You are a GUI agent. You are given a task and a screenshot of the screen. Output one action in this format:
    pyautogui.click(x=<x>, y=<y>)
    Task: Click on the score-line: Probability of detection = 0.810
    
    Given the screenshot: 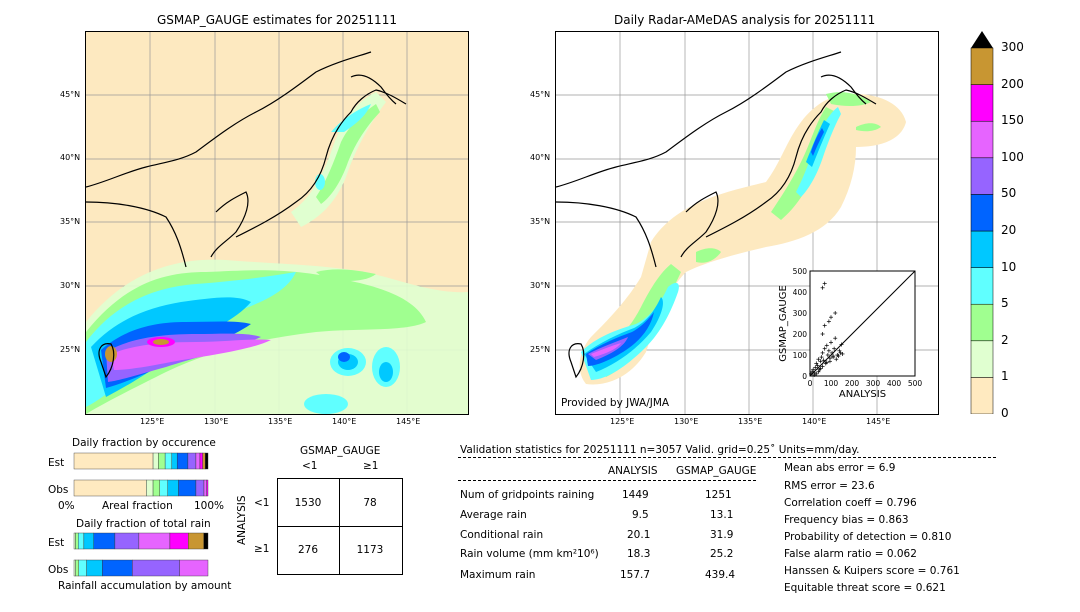 What is the action you would take?
    pyautogui.click(x=868, y=537)
    